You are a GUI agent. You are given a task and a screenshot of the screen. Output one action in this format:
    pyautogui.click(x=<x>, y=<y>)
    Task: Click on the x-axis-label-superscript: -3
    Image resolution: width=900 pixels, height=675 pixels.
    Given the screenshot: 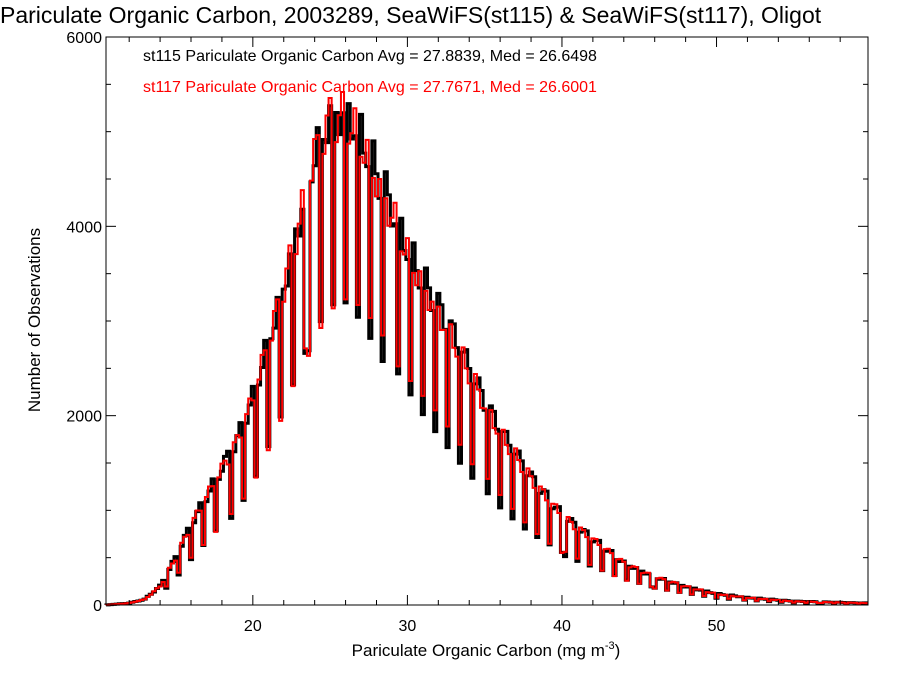 What is the action you would take?
    pyautogui.click(x=610, y=646)
    